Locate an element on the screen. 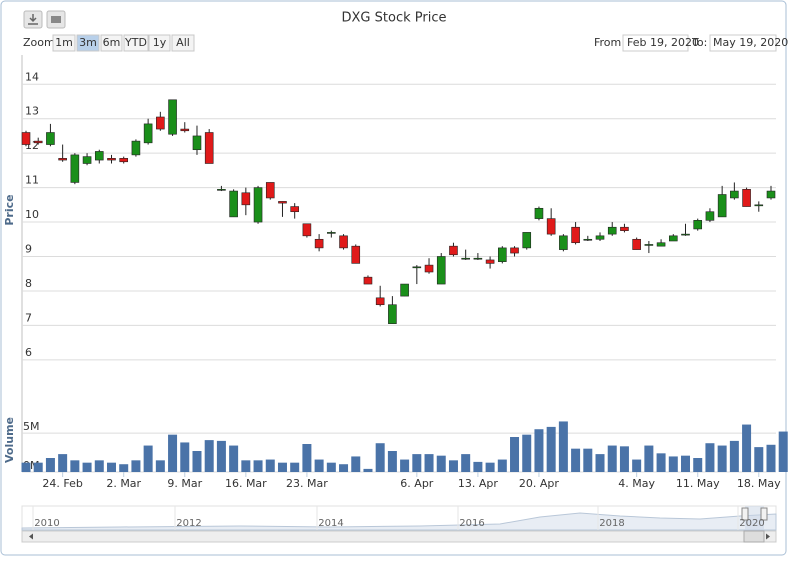 The image size is (788, 562). from-value: Feb 19, 2020 is located at coordinates (663, 42).